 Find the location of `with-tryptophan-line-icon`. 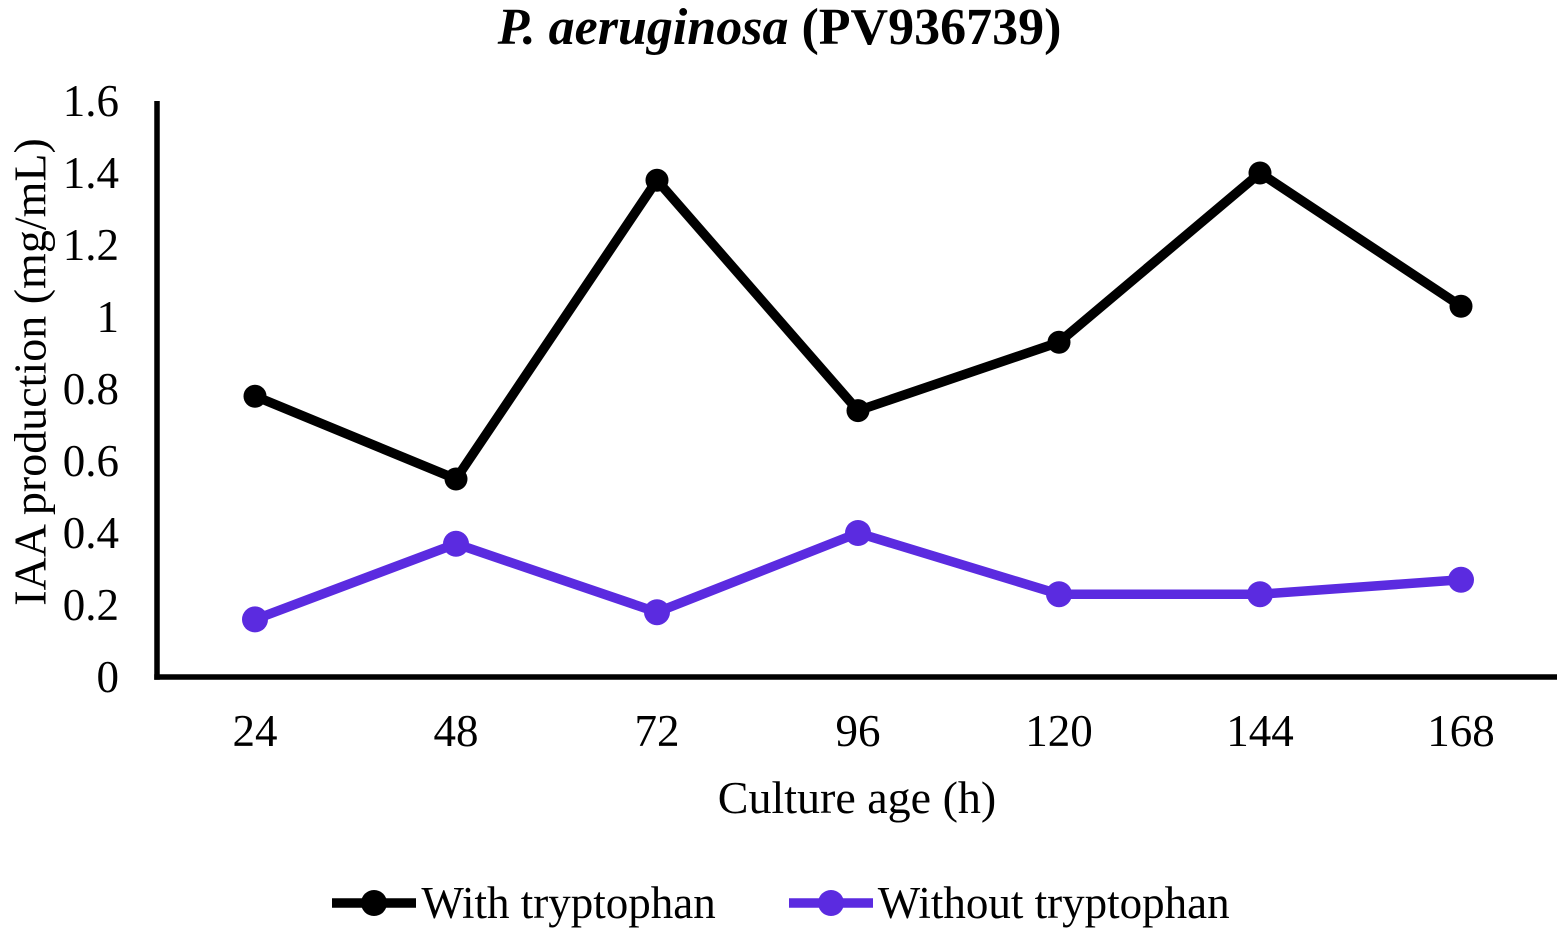

with-tryptophan-line-icon is located at coordinates (374, 903).